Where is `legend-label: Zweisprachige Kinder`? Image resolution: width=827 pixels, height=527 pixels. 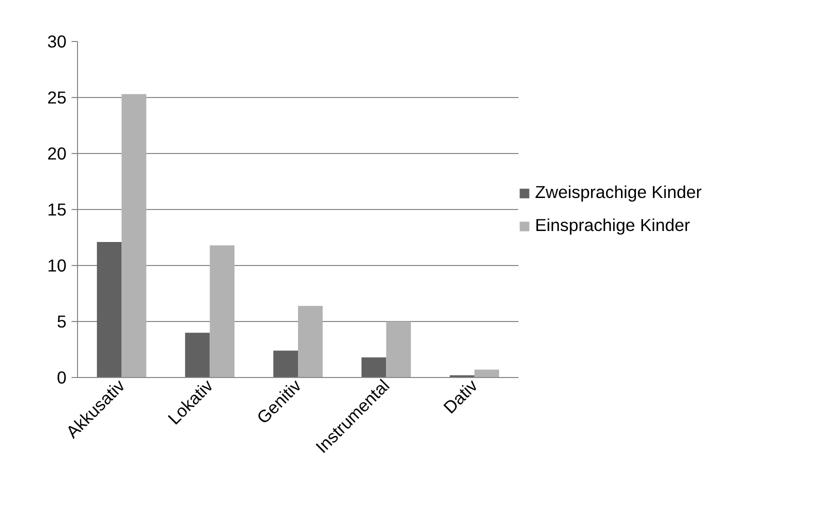 legend-label: Zweisprachige Kinder is located at coordinates (618, 192).